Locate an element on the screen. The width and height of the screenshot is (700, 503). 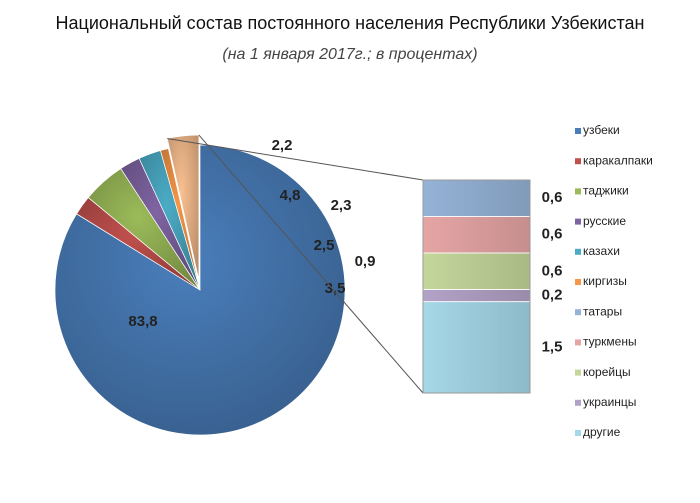
bar-outline is located at coordinates (476, 286).